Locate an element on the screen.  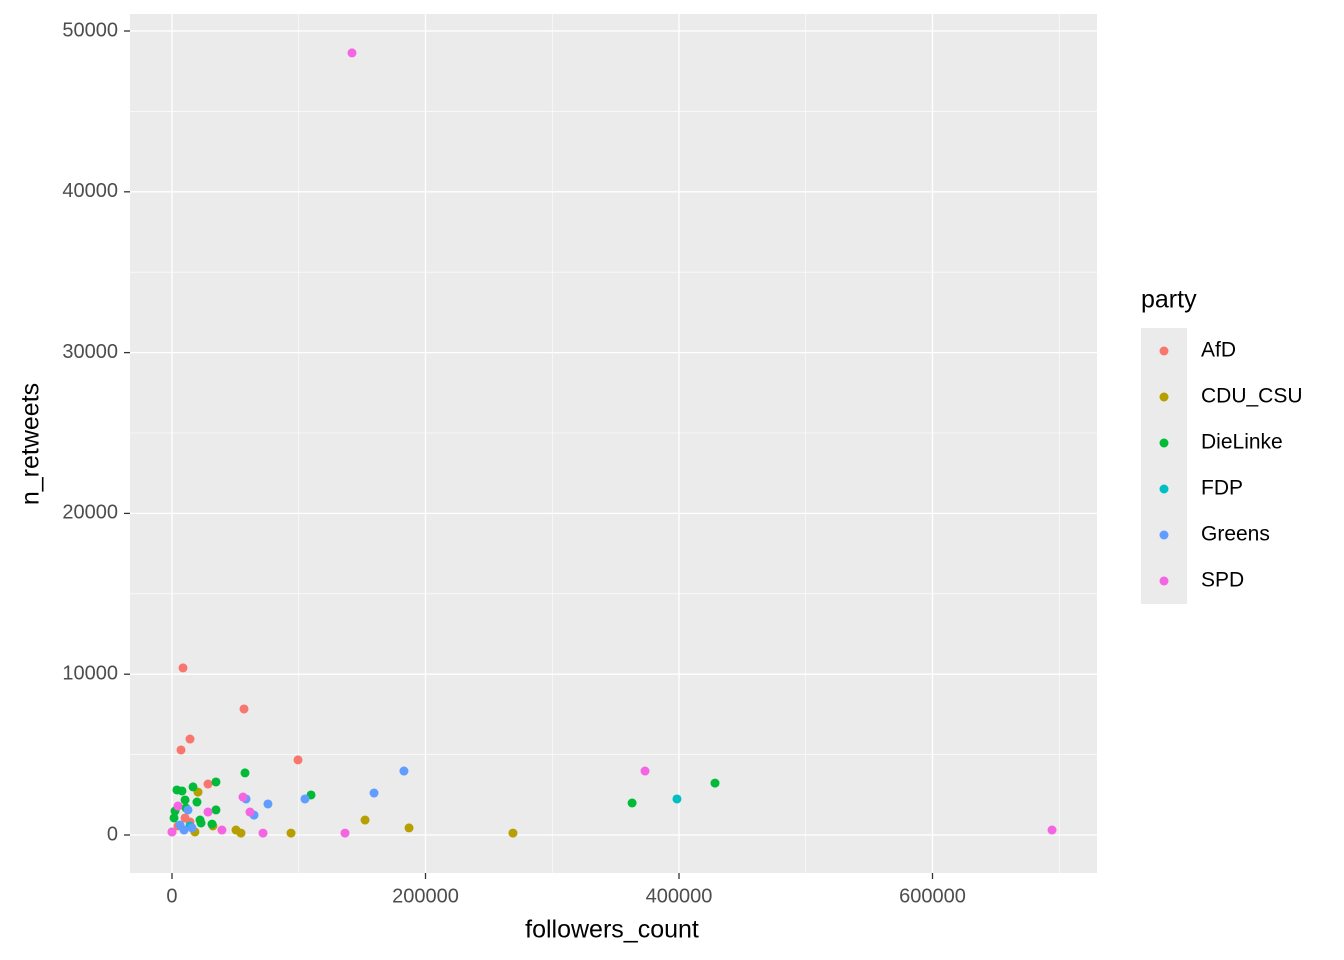
legend-label: Greens is located at coordinates (1235, 534).